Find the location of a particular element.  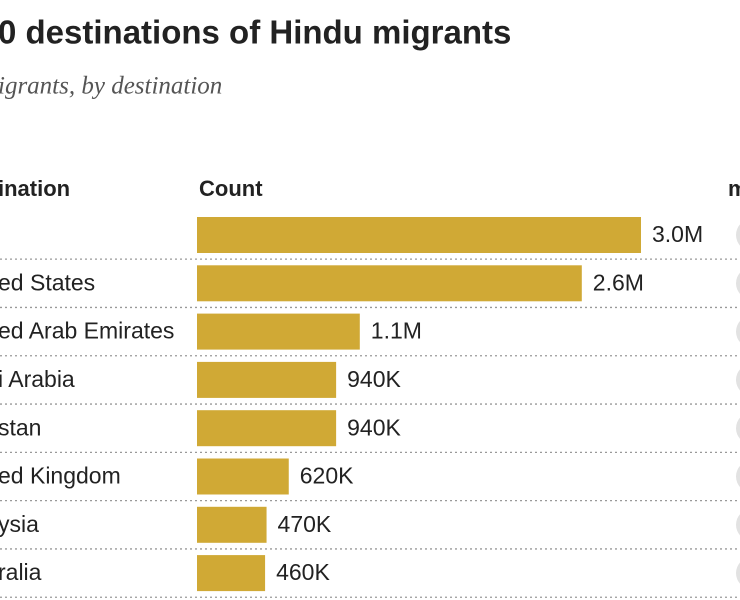

category-label: ysia is located at coordinates (19, 524).